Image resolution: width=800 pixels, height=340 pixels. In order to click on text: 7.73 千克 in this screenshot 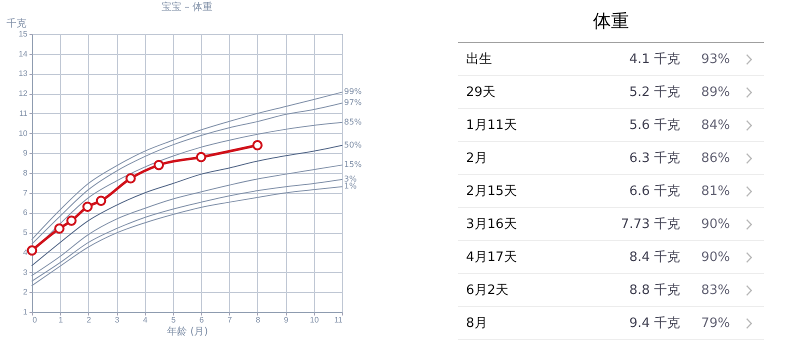, I will do `click(650, 224)`.